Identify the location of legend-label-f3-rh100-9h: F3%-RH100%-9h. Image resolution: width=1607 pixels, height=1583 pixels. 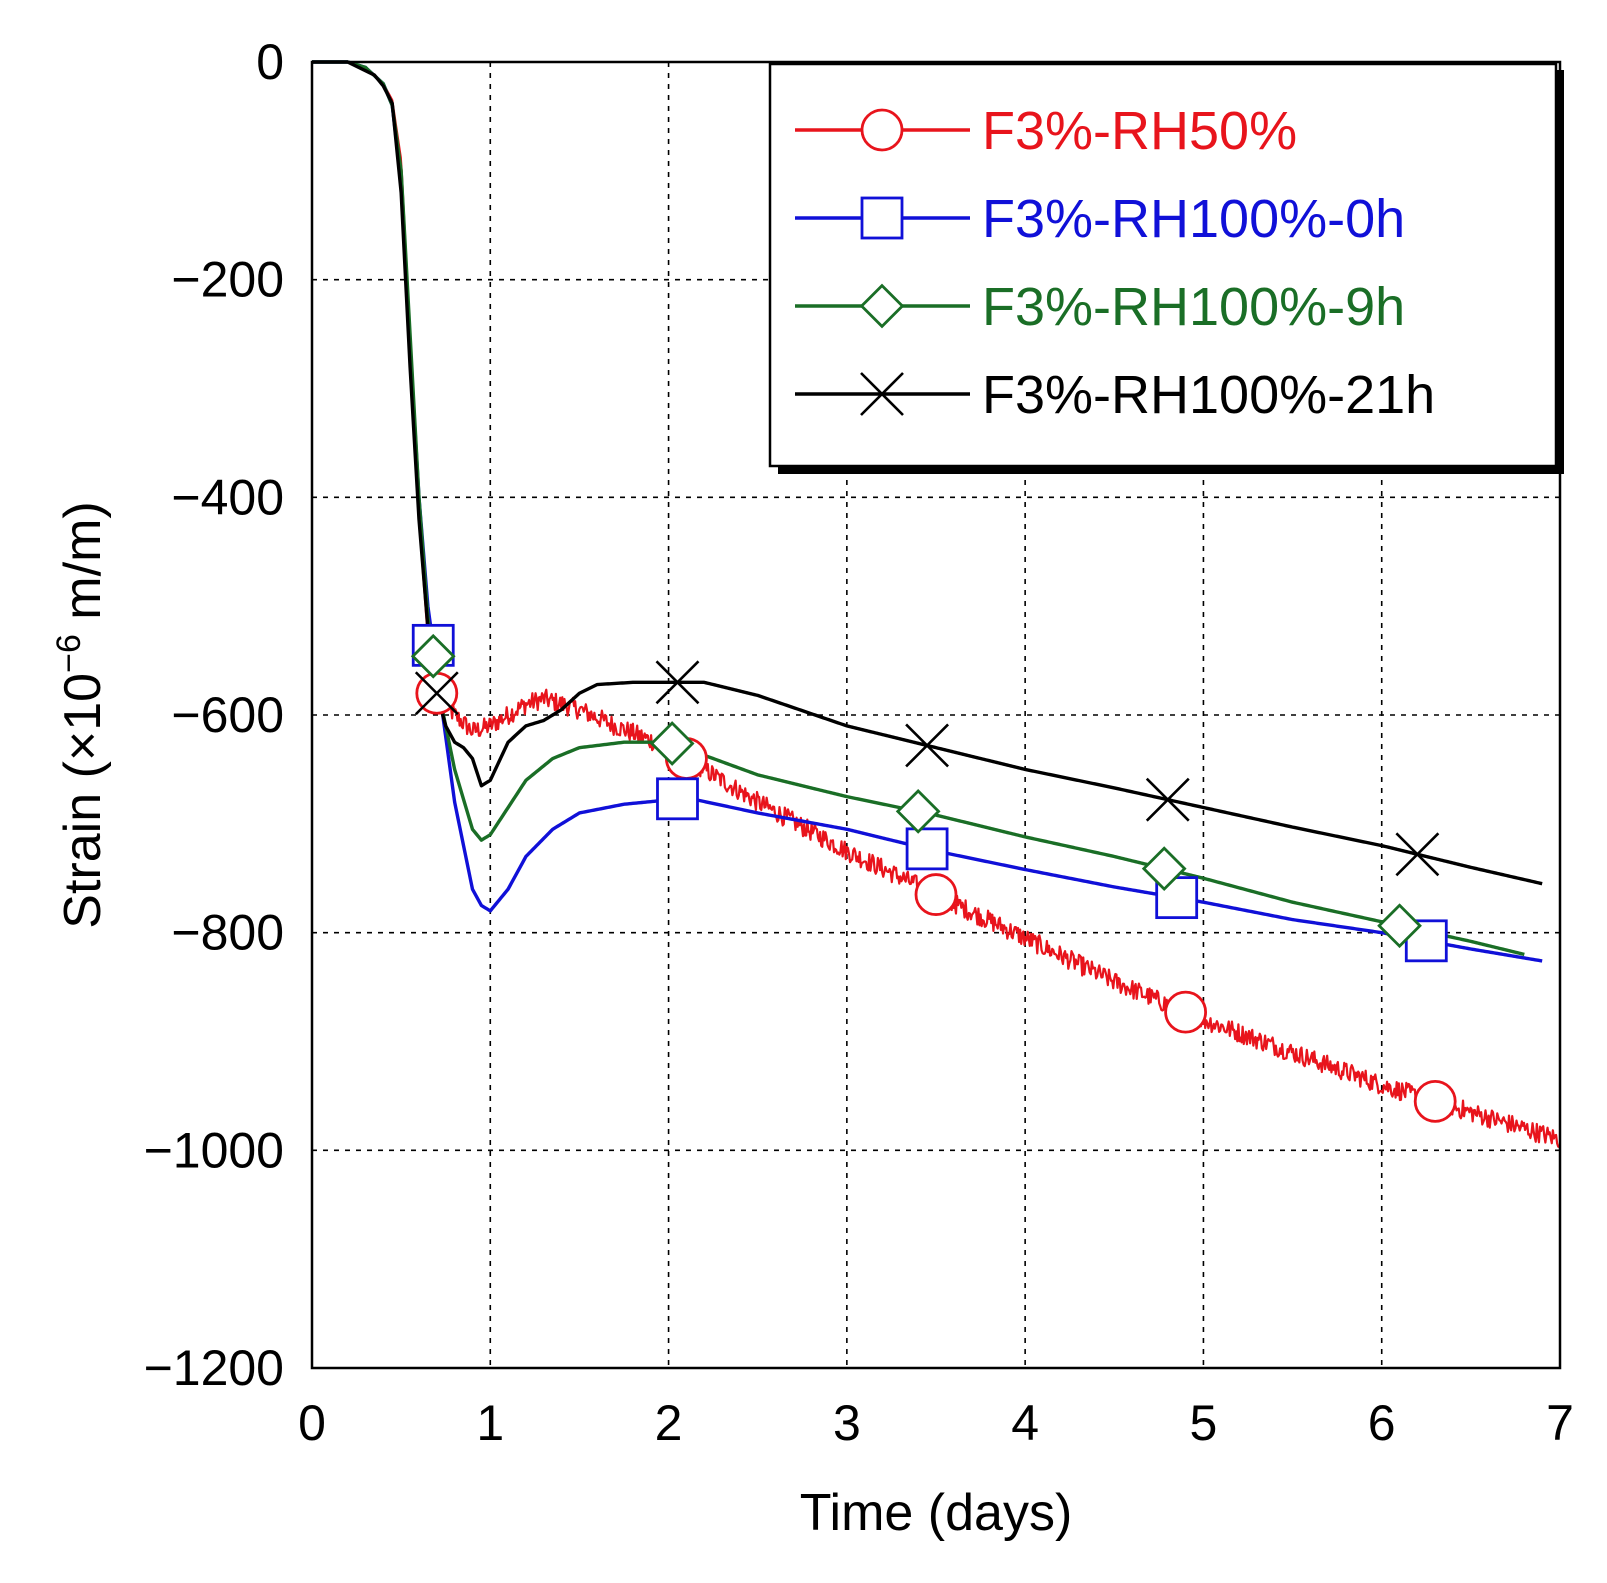
(1193, 307).